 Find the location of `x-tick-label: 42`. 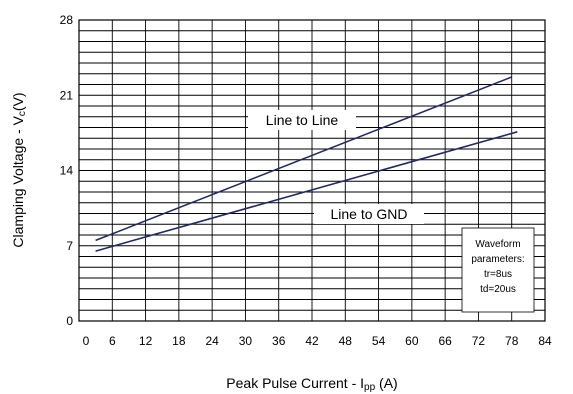

x-tick-label: 42 is located at coordinates (312, 341).